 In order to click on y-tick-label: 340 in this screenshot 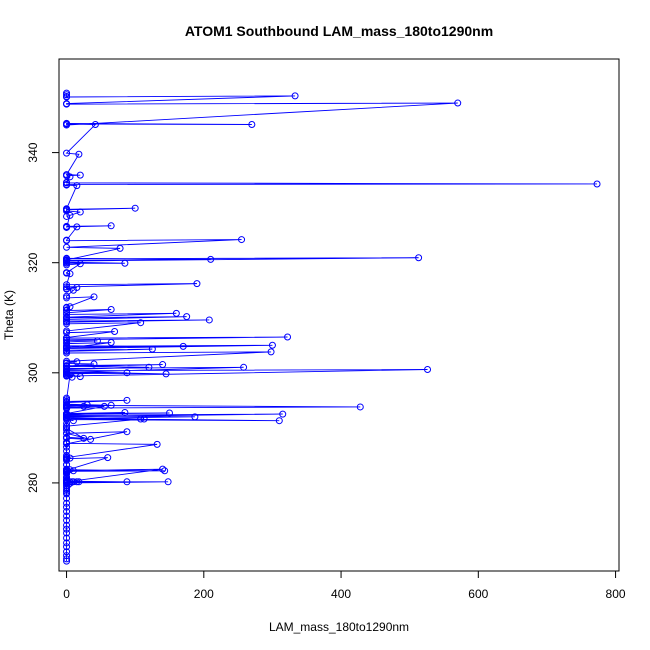, I will do `click(33, 152)`.